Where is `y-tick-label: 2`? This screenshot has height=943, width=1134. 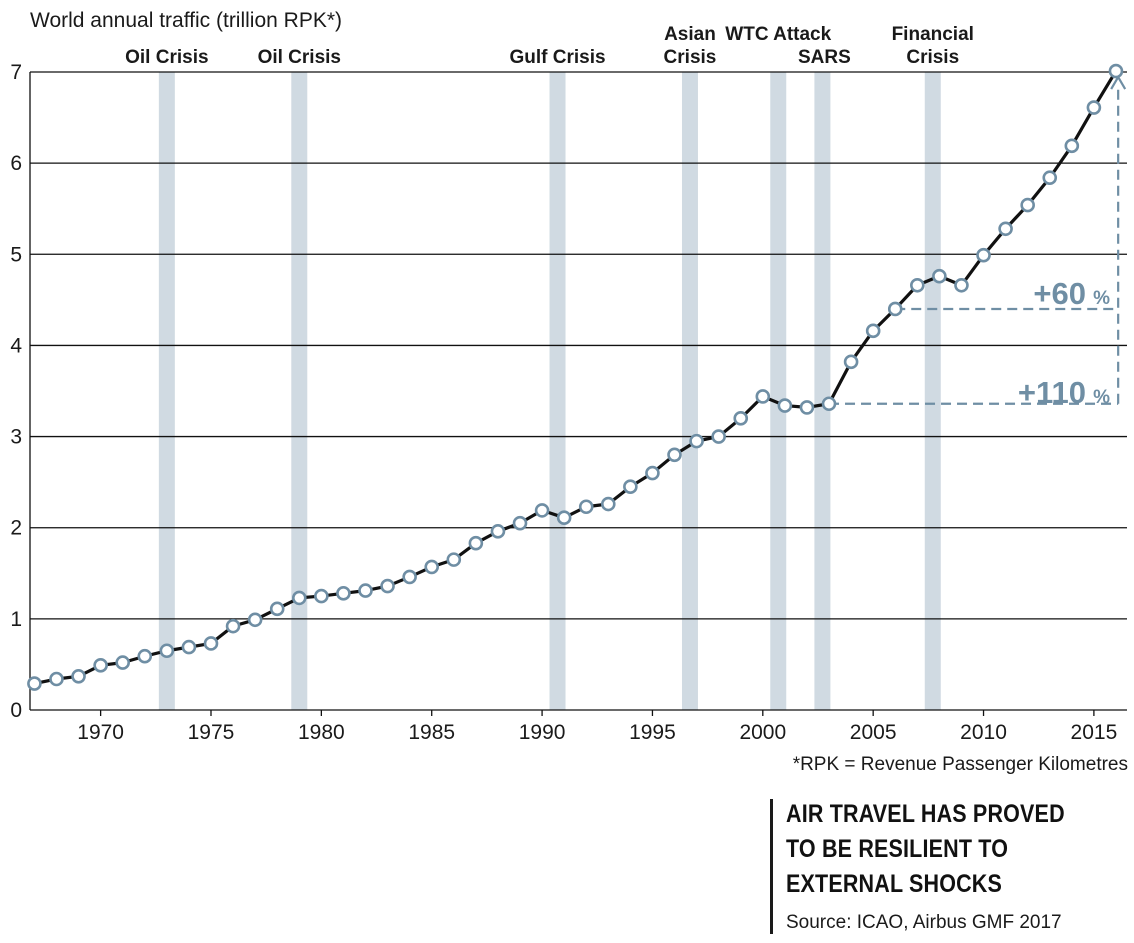 y-tick-label: 2 is located at coordinates (16, 528).